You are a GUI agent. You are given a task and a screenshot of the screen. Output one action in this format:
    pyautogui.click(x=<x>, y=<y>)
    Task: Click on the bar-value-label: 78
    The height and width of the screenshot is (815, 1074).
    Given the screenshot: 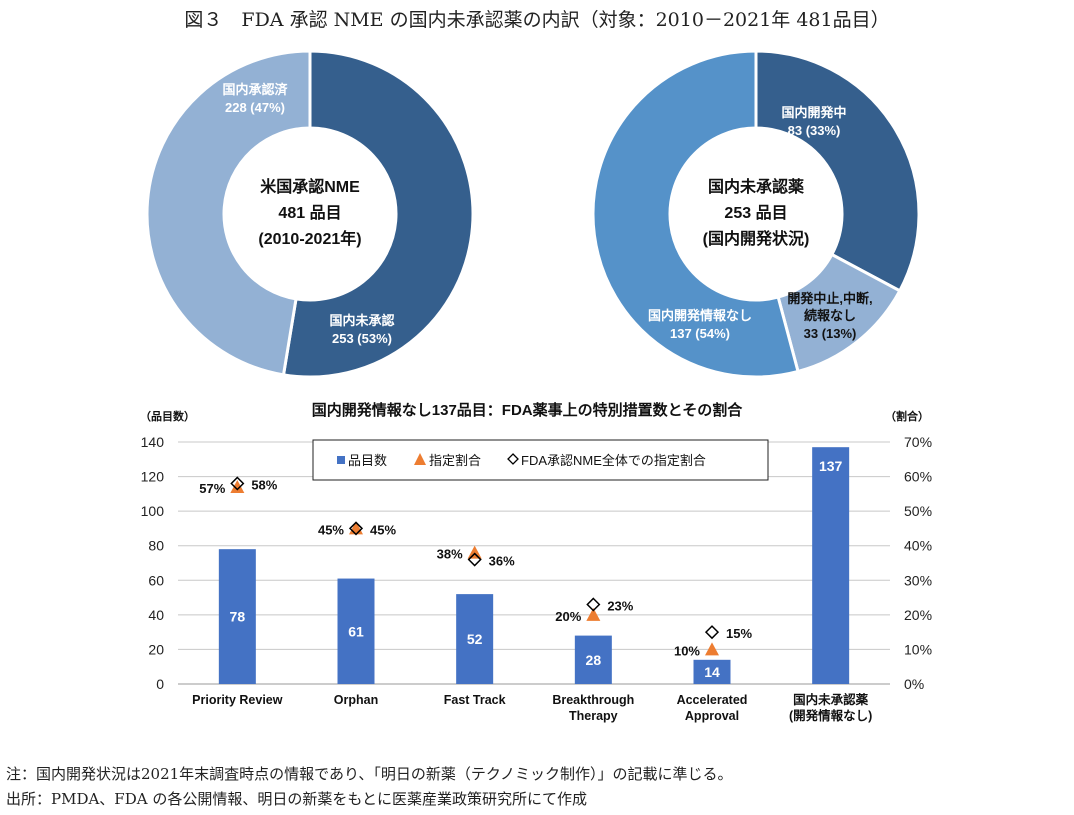 What is the action you would take?
    pyautogui.click(x=238, y=617)
    